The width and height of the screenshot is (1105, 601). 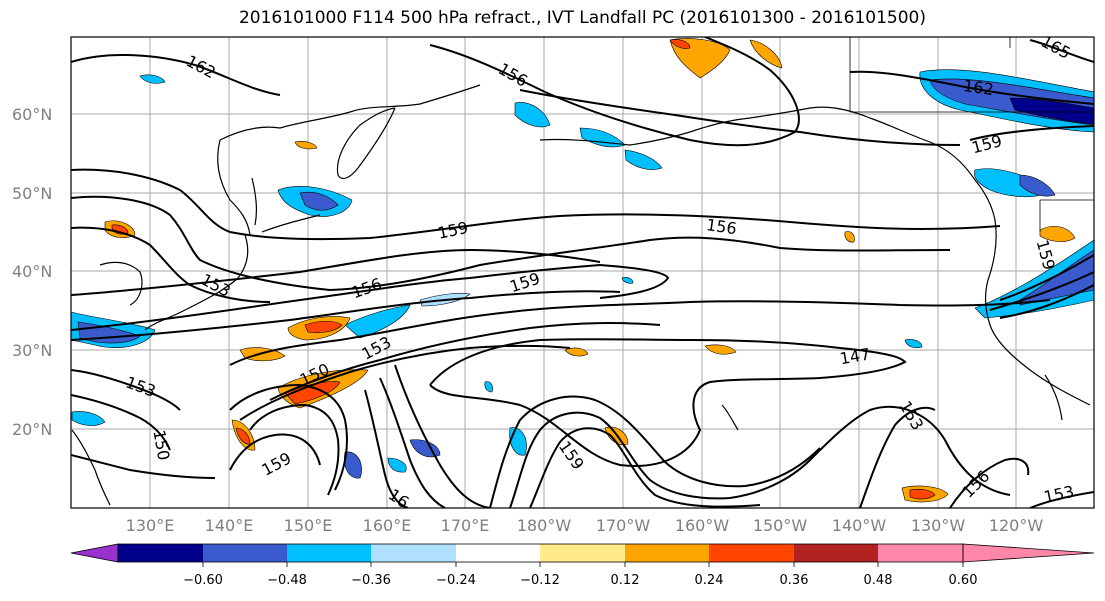 I want to click on lat-label: 50°N, so click(x=32, y=193).